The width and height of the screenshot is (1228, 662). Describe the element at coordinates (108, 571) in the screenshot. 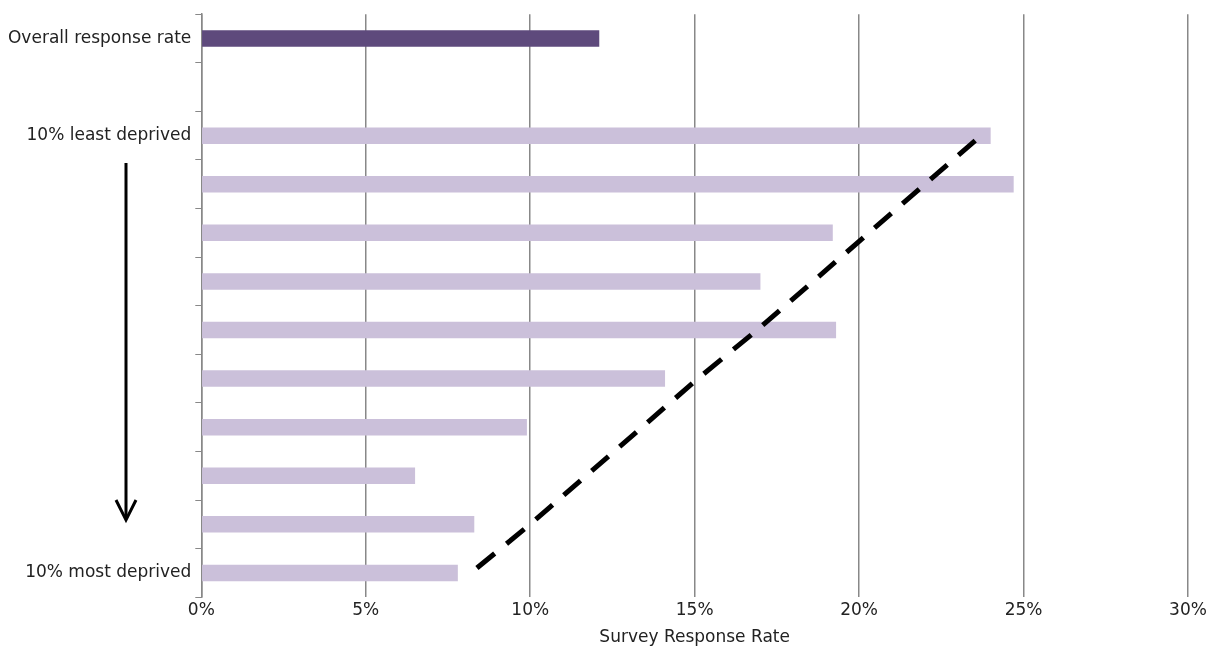

I see `y-tick-label: 10% most deprived` at that location.